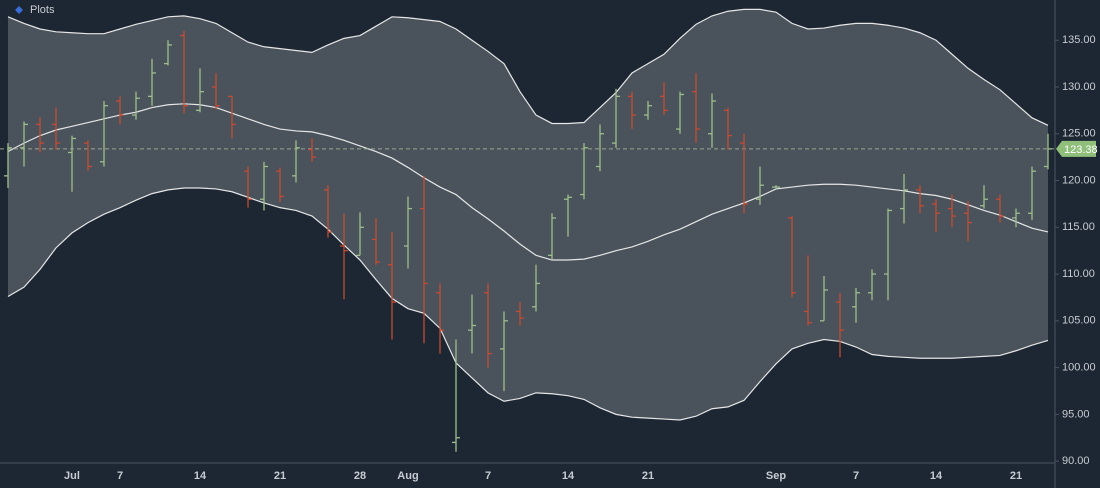 The width and height of the screenshot is (1100, 488). I want to click on y-tick-label: 90.00, so click(1076, 461).